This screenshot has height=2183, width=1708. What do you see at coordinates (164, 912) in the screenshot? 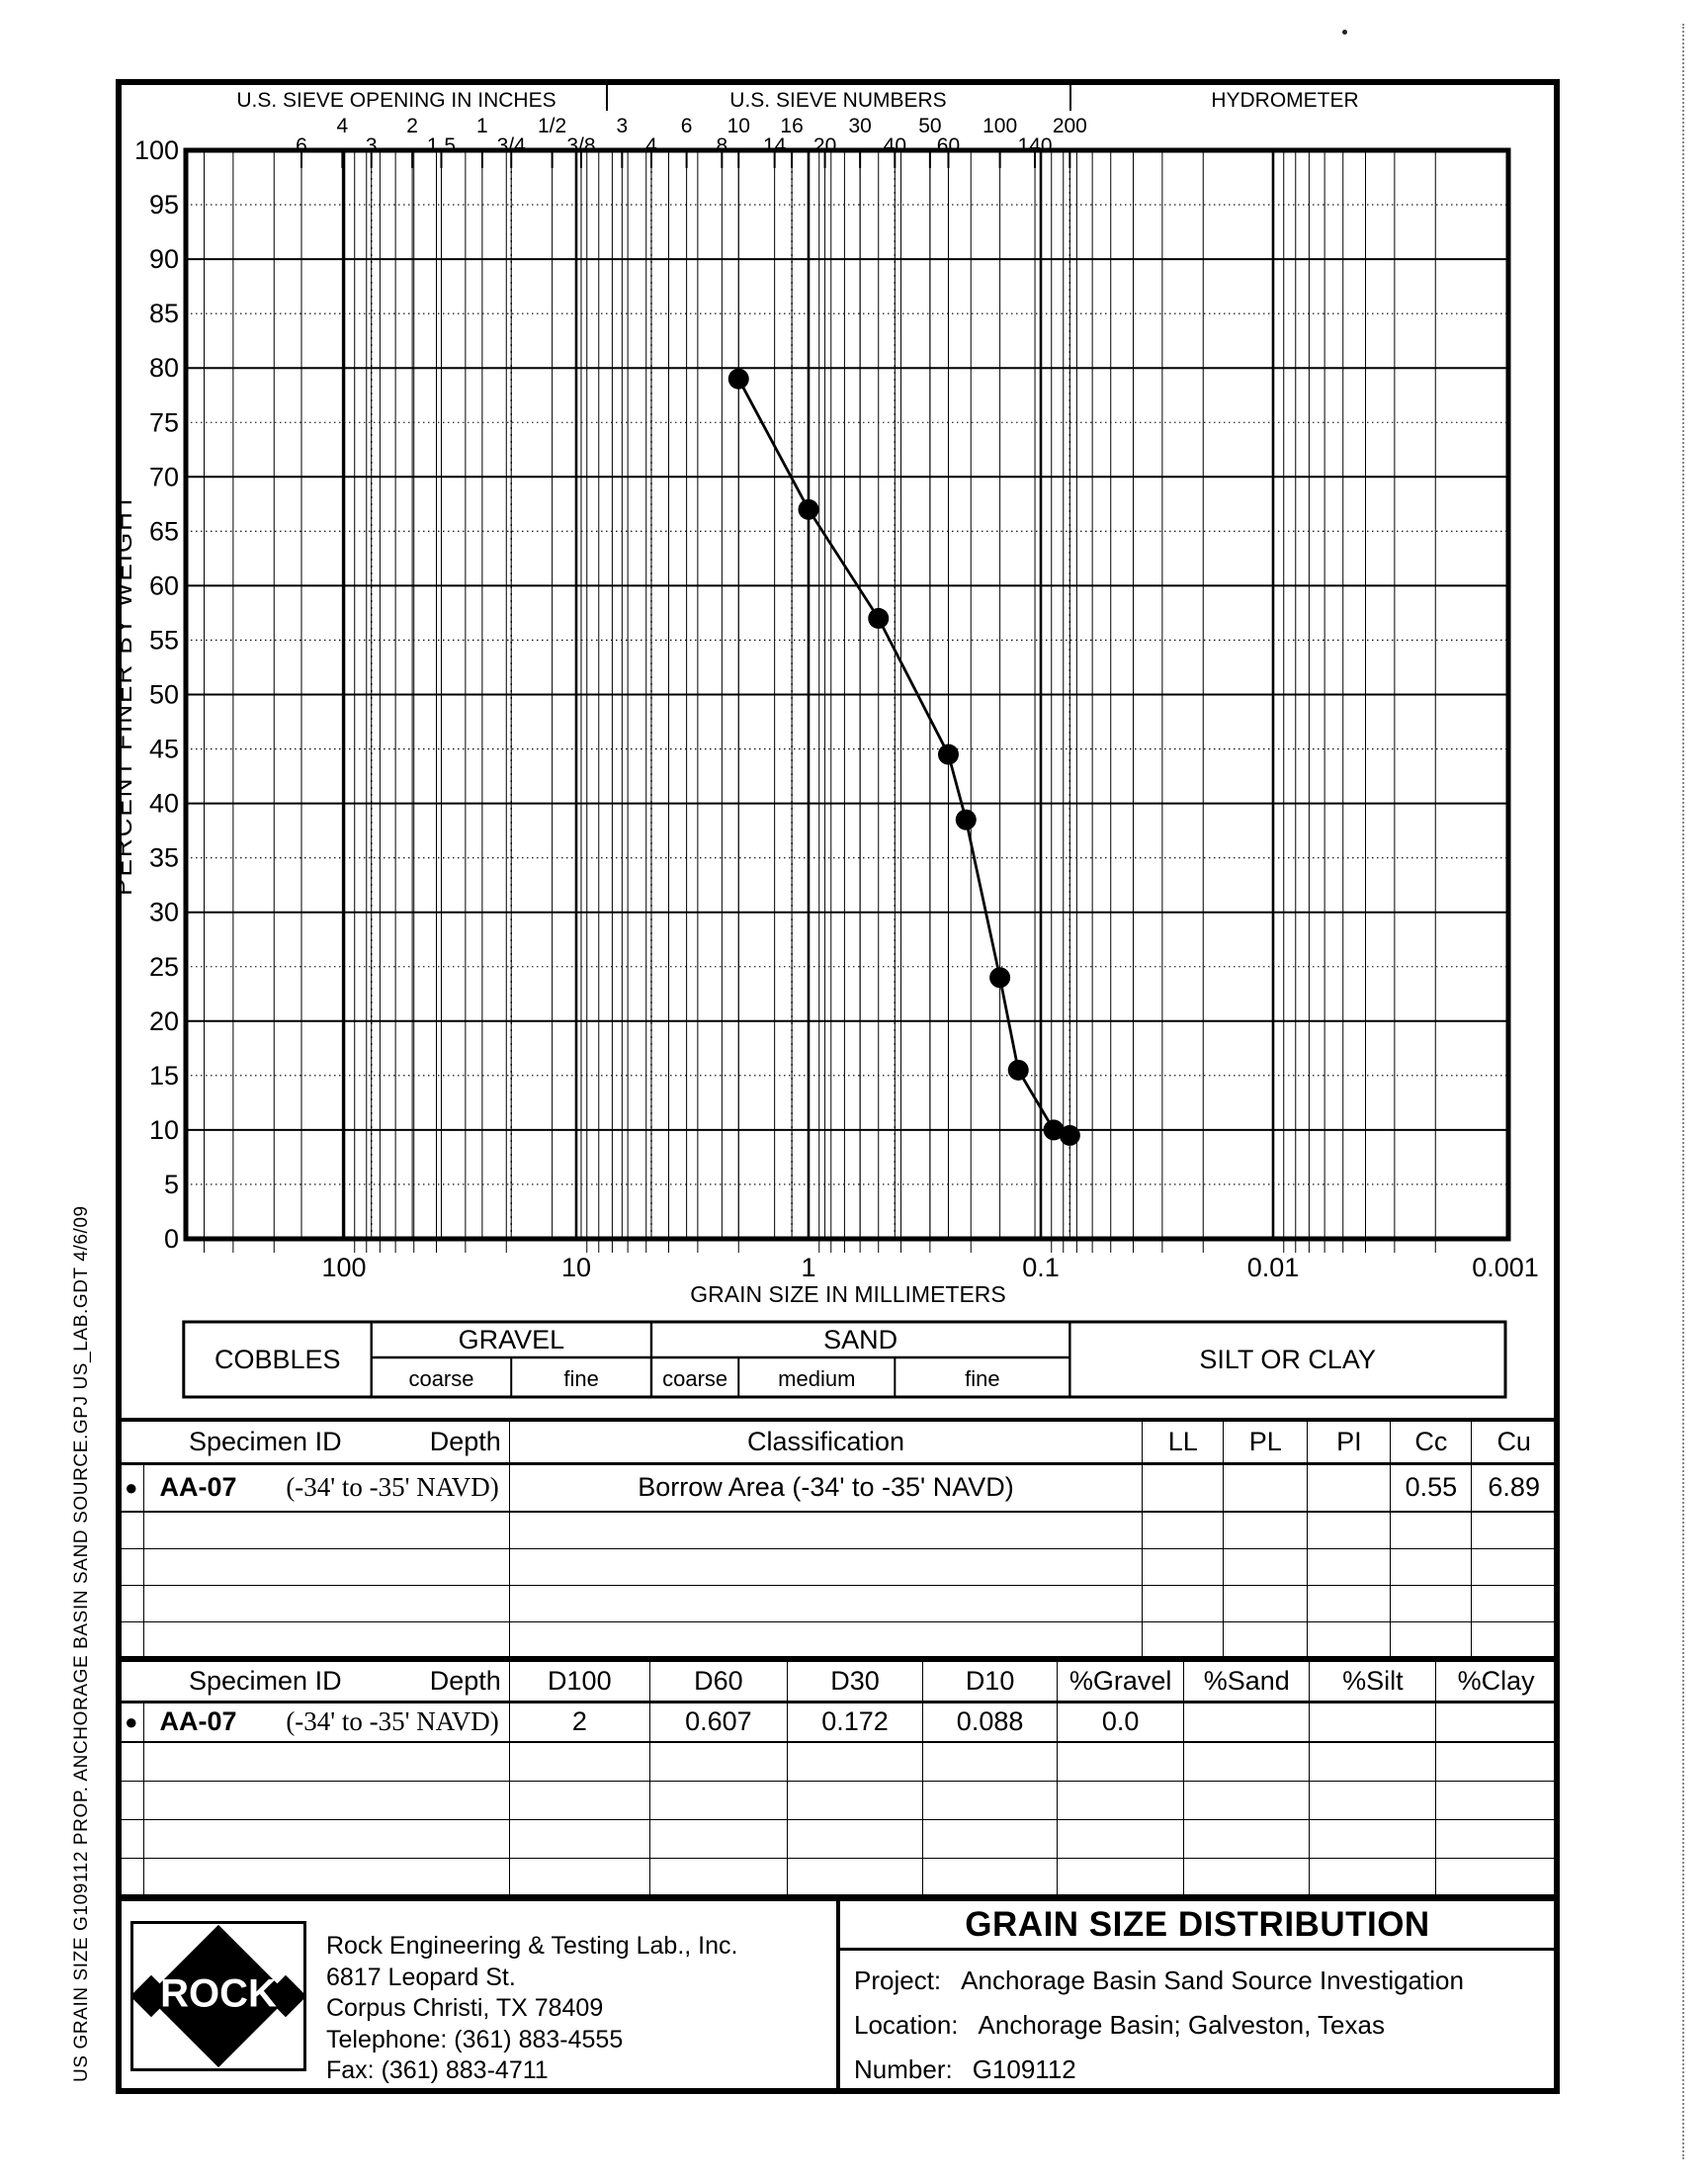
I see `y-tick-label: 30` at bounding box center [164, 912].